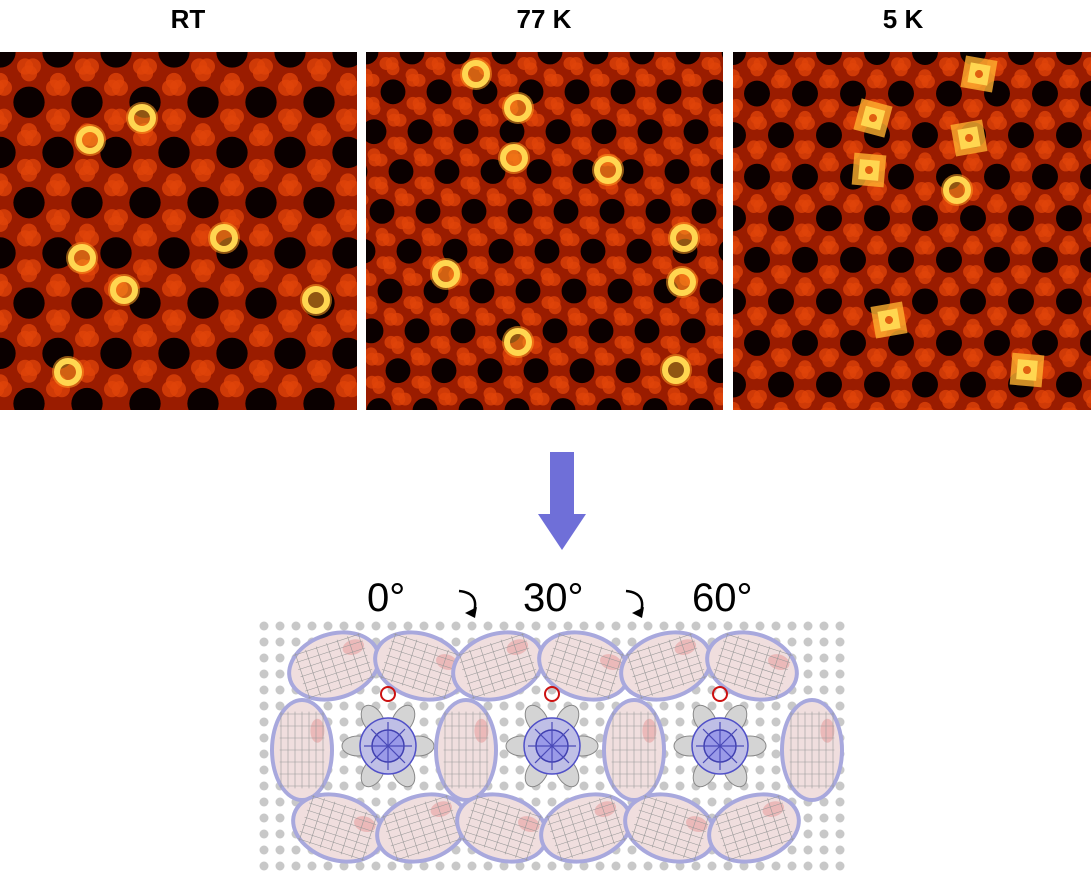 The image size is (1091, 885). What do you see at coordinates (178, 231) in the screenshot?
I see `stm-image-rt` at bounding box center [178, 231].